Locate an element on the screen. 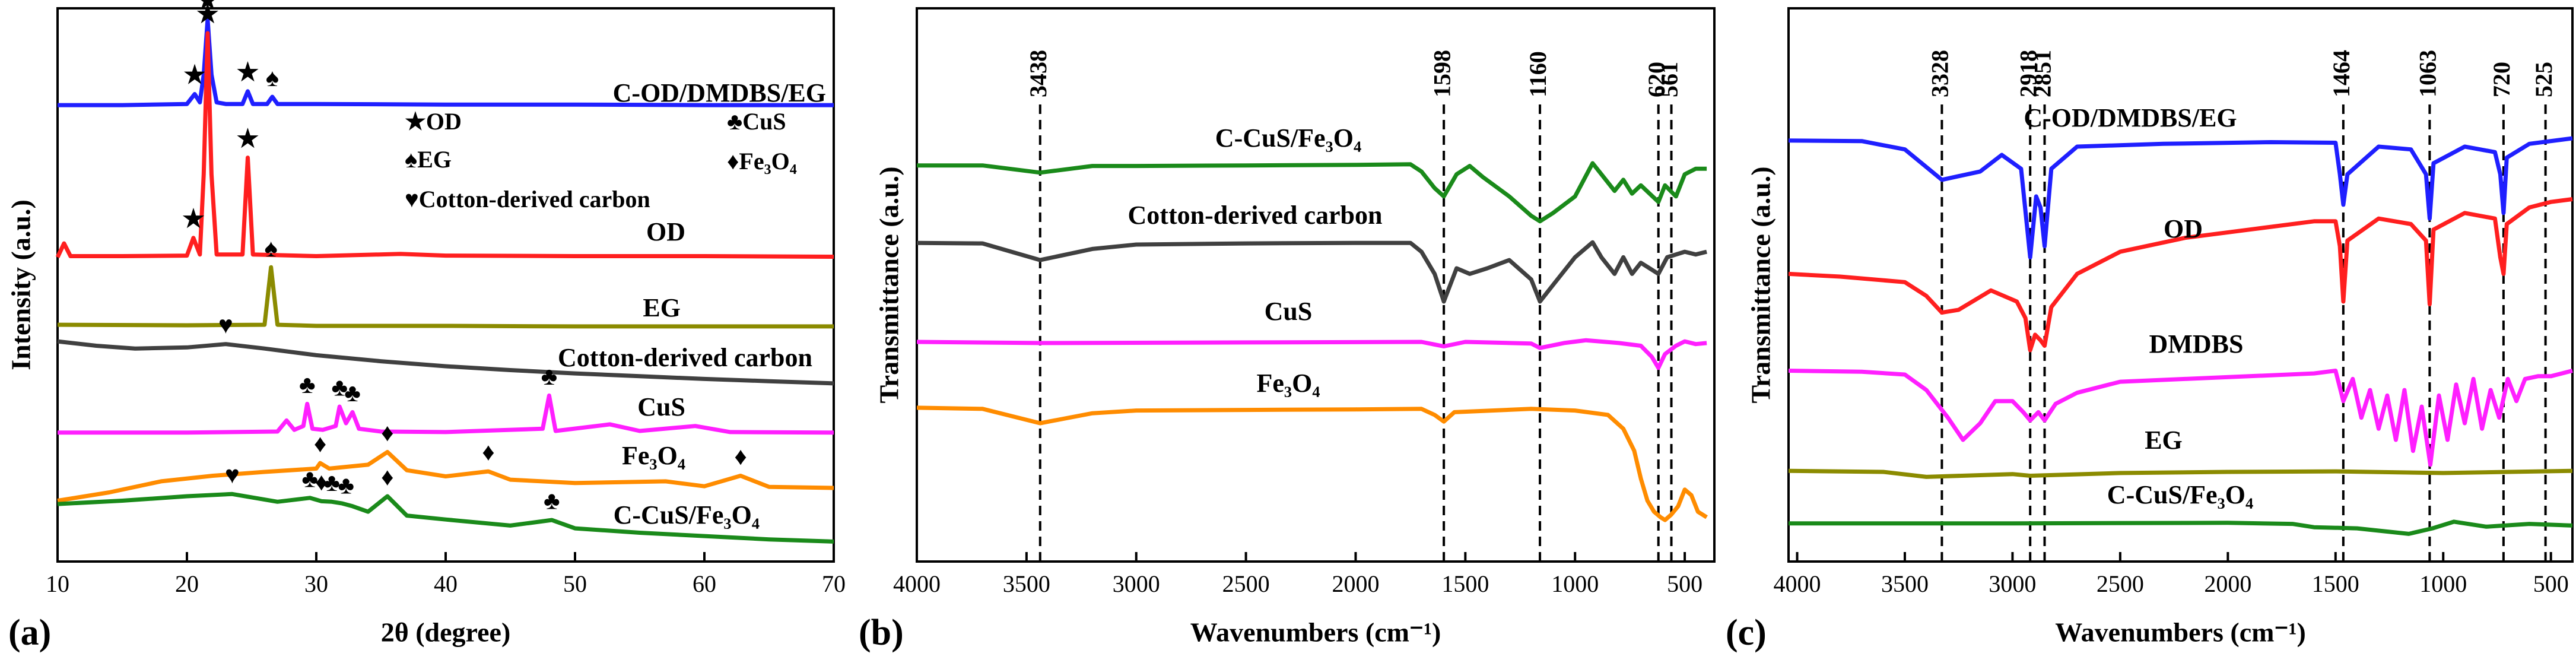 The width and height of the screenshot is (2576, 666). x-tick-label: 20 is located at coordinates (187, 583).